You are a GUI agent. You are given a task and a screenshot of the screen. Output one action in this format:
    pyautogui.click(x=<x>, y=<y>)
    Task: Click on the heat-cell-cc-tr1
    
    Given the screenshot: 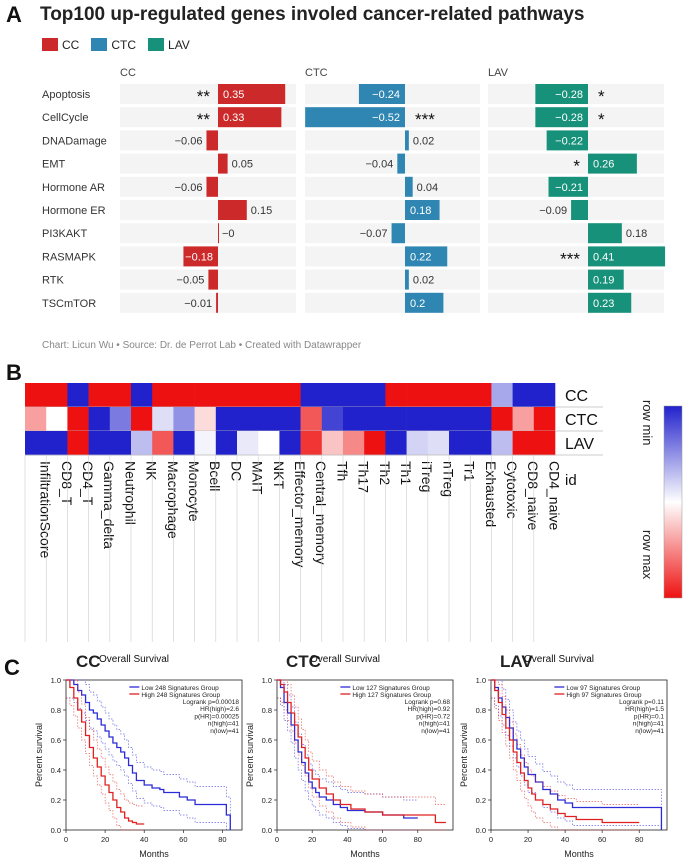 What is the action you would take?
    pyautogui.click(x=460, y=395)
    